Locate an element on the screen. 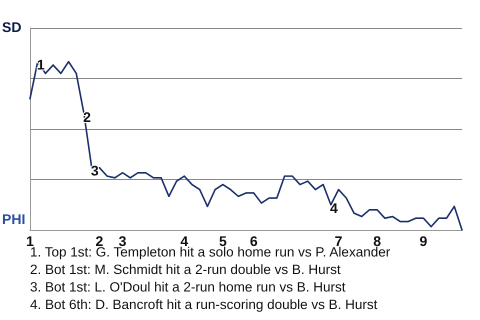 Image resolution: width=480 pixels, height=320 pixels. text: 4. Bot 6th: D. Bancroft hit a run-scoring double vs B. Hurst is located at coordinates (204, 304).